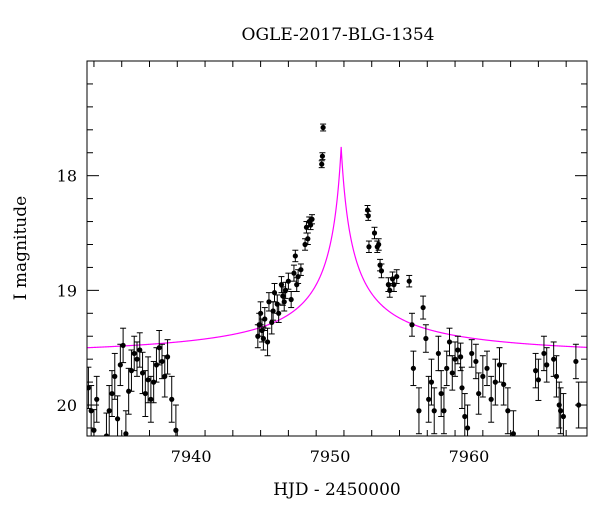 Image resolution: width=600 pixels, height=512 pixels. Describe the element at coordinates (67, 405) in the screenshot. I see `y-tick-label: 20` at that location.